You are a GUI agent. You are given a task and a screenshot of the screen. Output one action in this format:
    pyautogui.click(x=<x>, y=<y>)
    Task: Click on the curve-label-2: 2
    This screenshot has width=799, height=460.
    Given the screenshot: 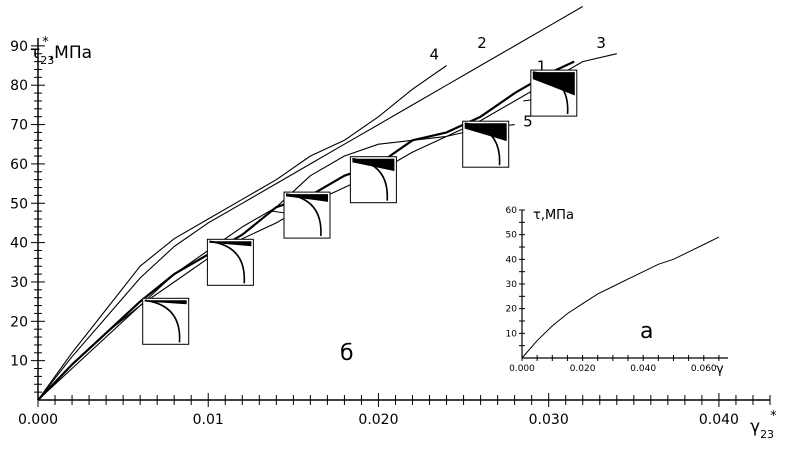 What is the action you would take?
    pyautogui.click(x=482, y=43)
    